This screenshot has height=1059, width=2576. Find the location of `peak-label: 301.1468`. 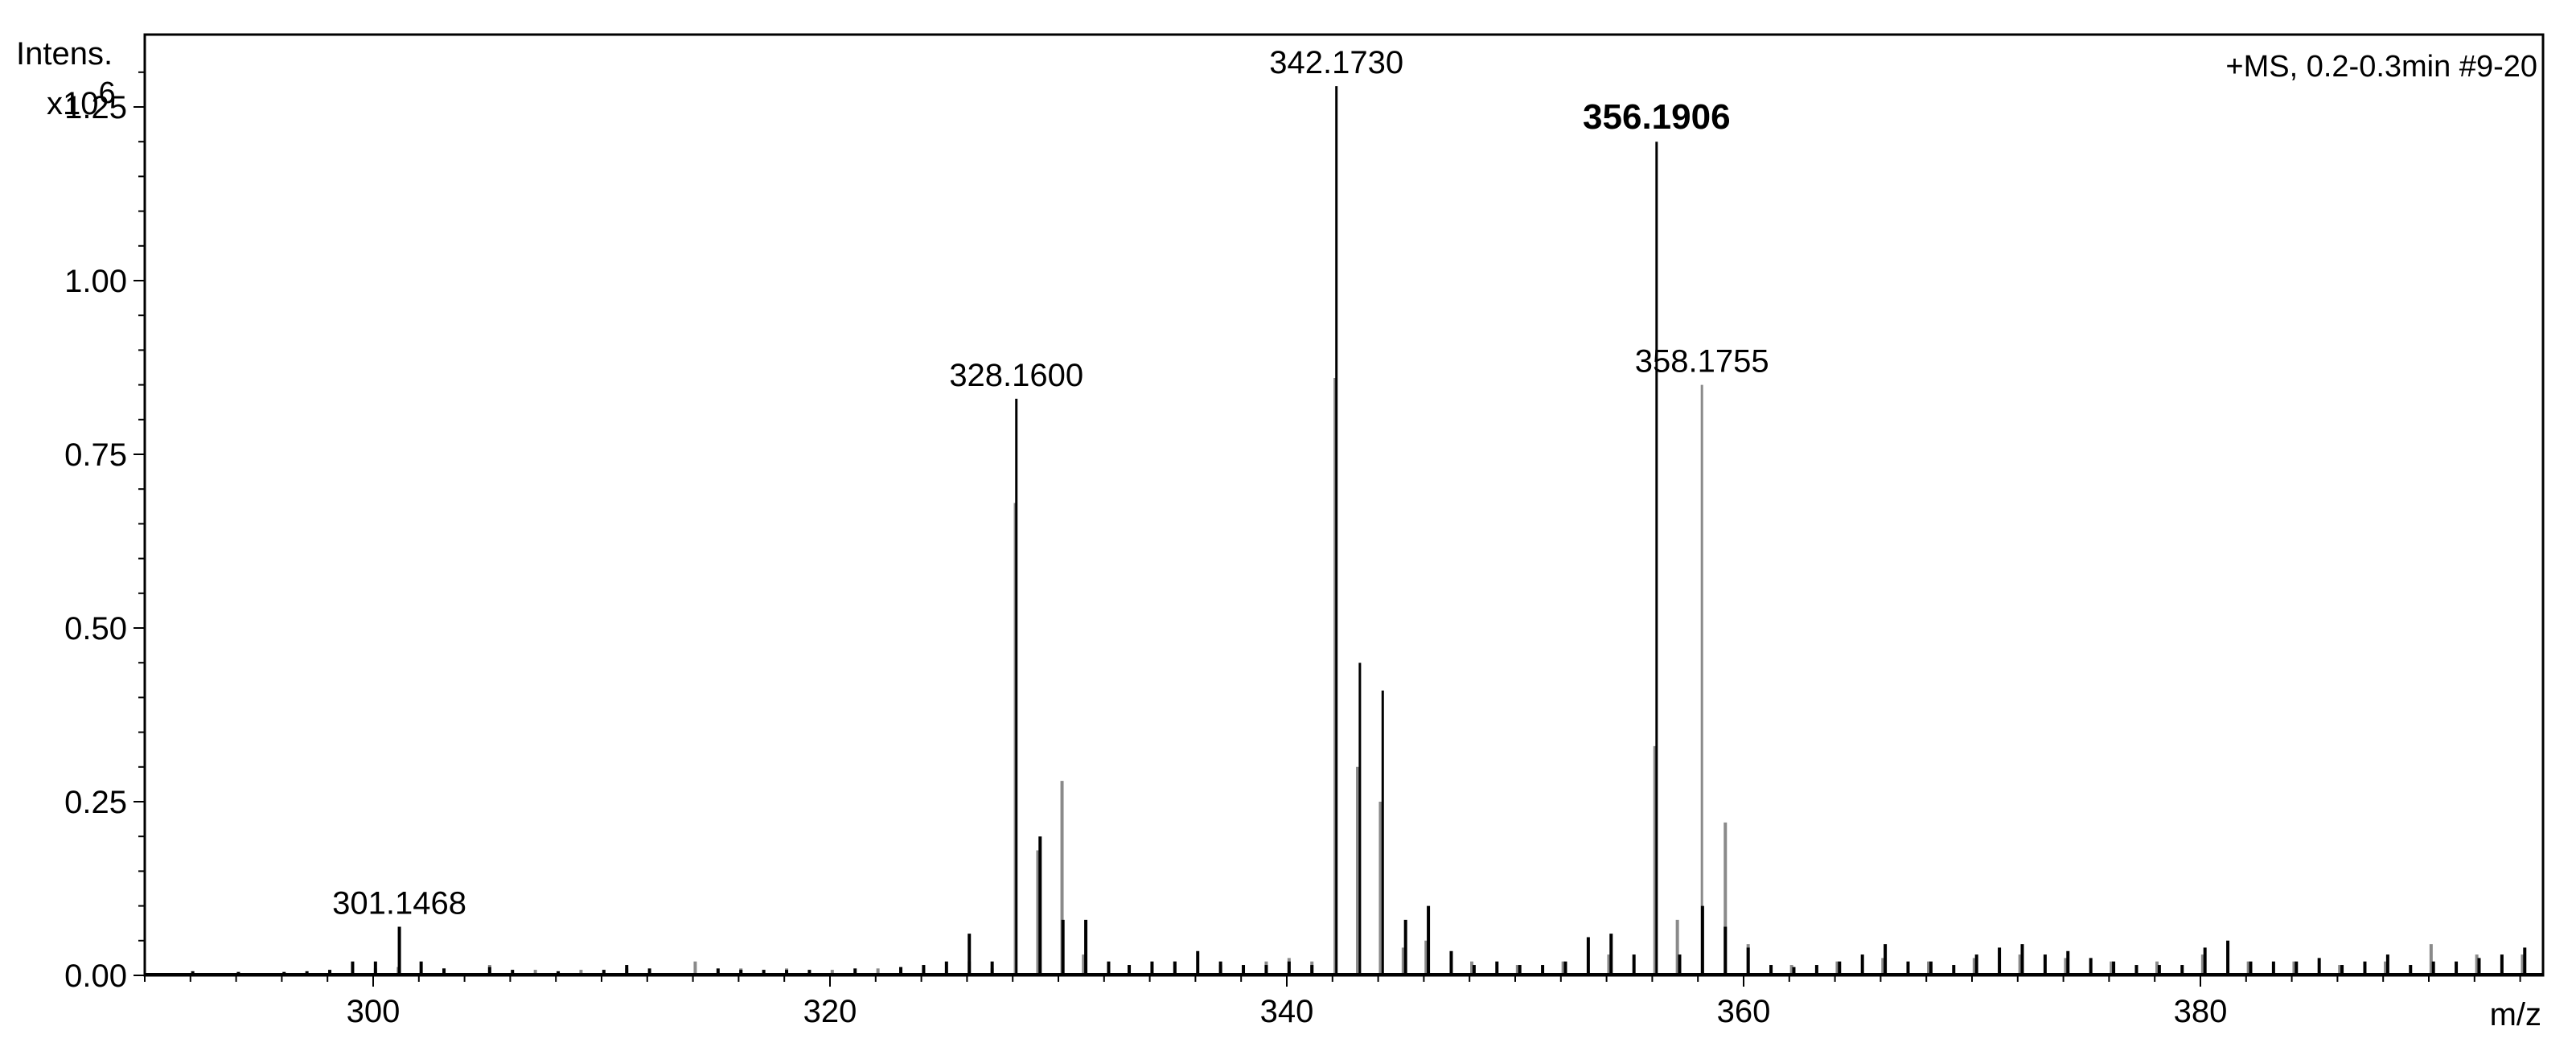

peak-label: 301.1468 is located at coordinates (399, 904).